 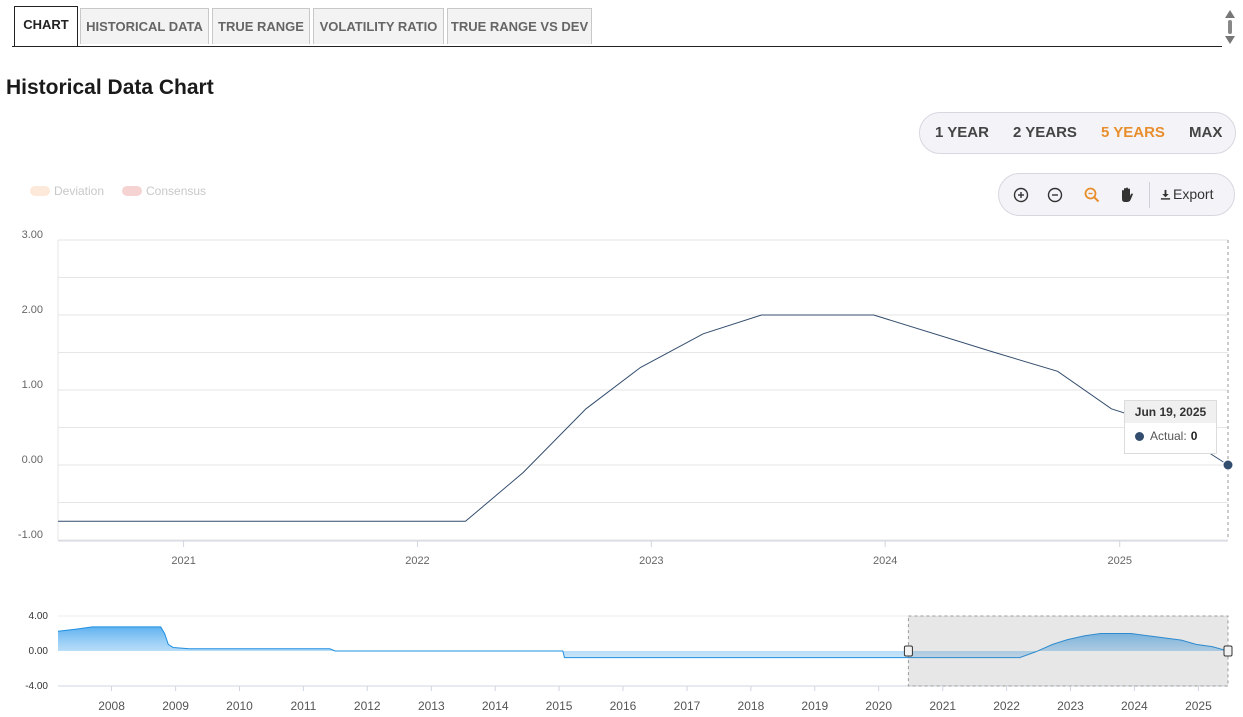 I want to click on tooltip-series-label: Actual:, so click(x=1168, y=436).